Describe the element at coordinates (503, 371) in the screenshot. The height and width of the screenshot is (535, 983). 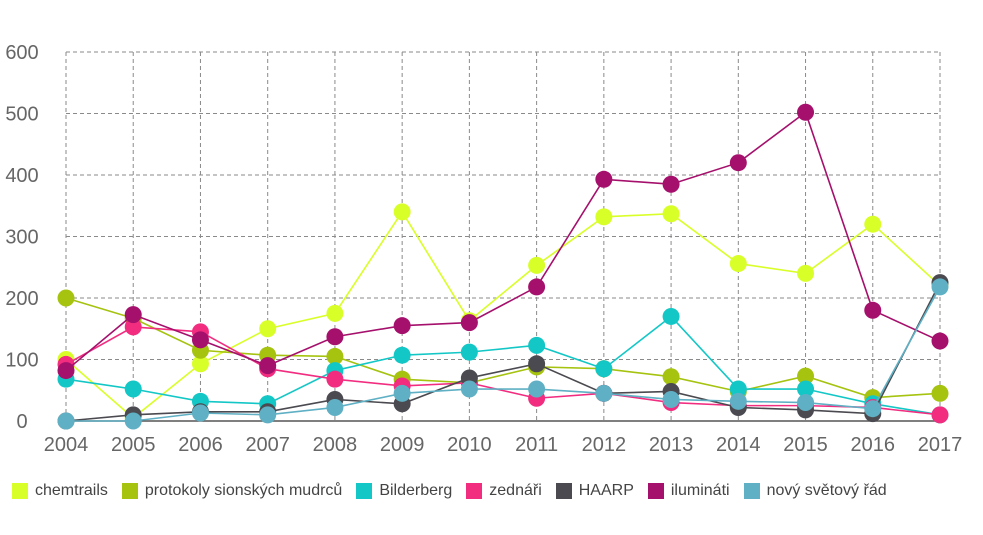
I see `series-line` at that location.